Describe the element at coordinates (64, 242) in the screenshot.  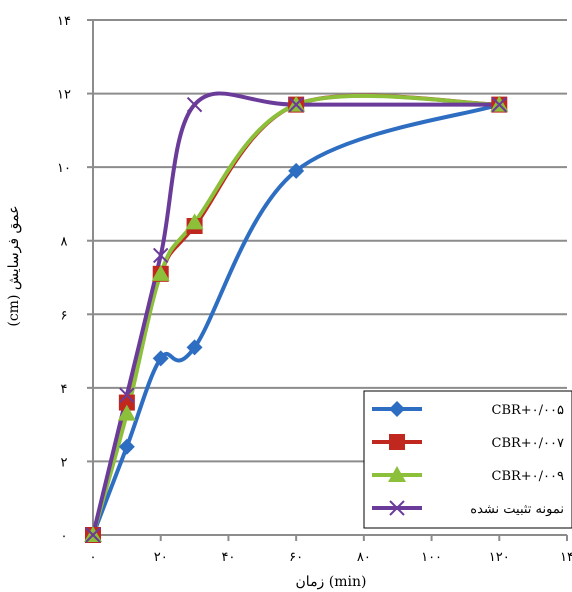
I see `y-tick-label: ۸` at that location.